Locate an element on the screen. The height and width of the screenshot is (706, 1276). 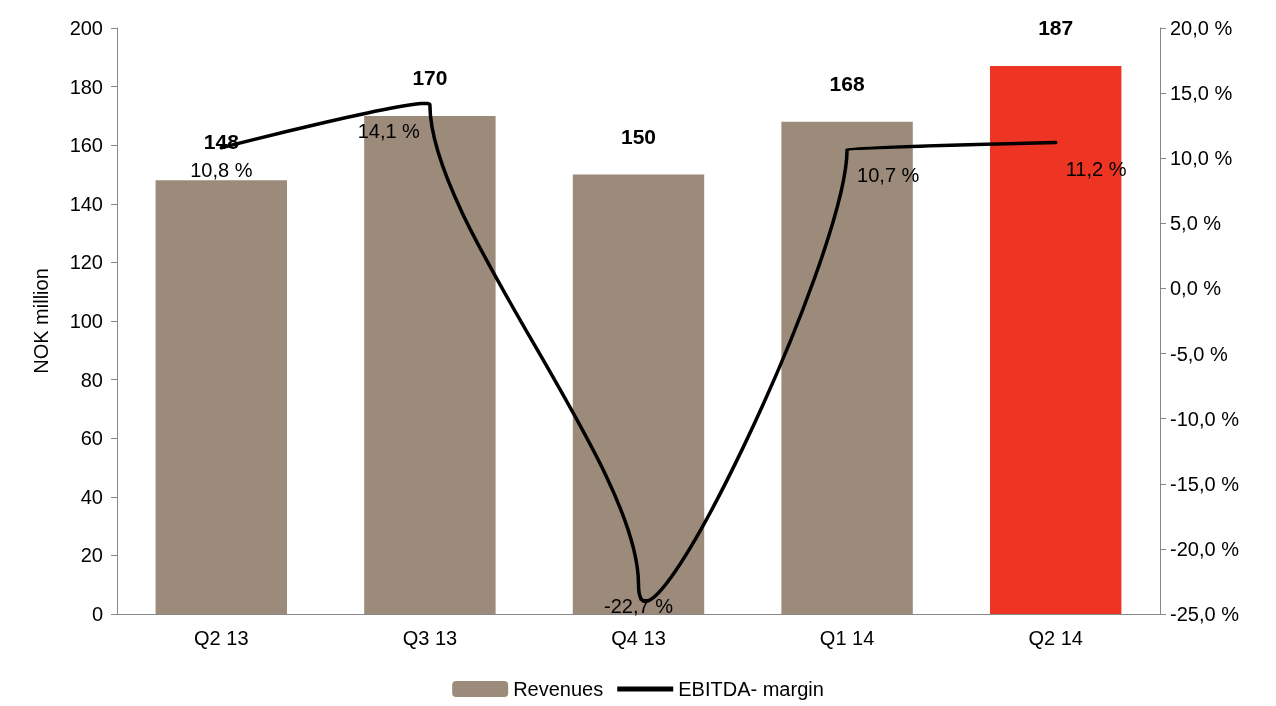
data-label: 187 is located at coordinates (1056, 28).